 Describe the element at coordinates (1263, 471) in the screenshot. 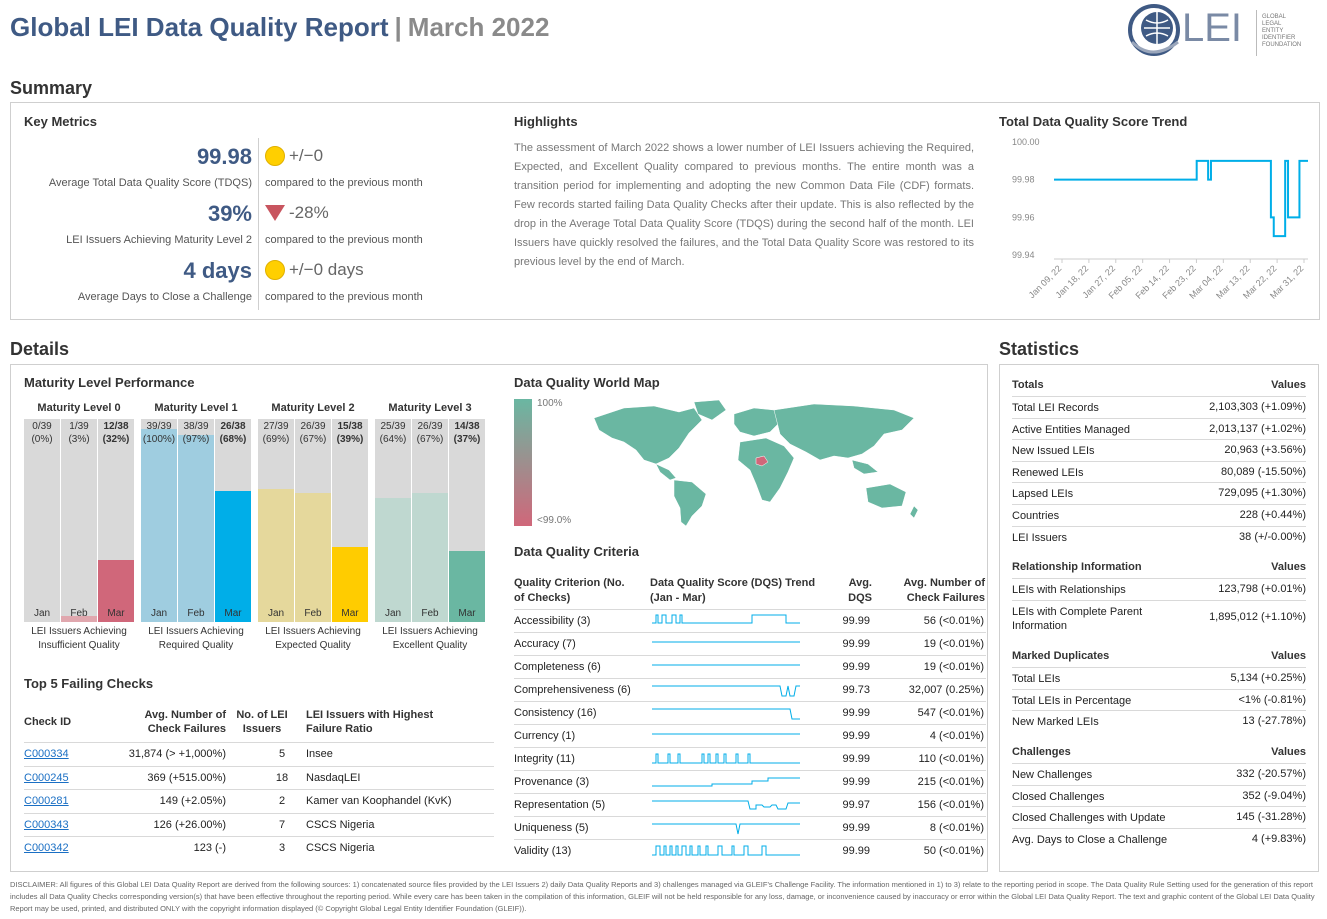

I see `stat-value: 80,089 (-15.50%)` at that location.